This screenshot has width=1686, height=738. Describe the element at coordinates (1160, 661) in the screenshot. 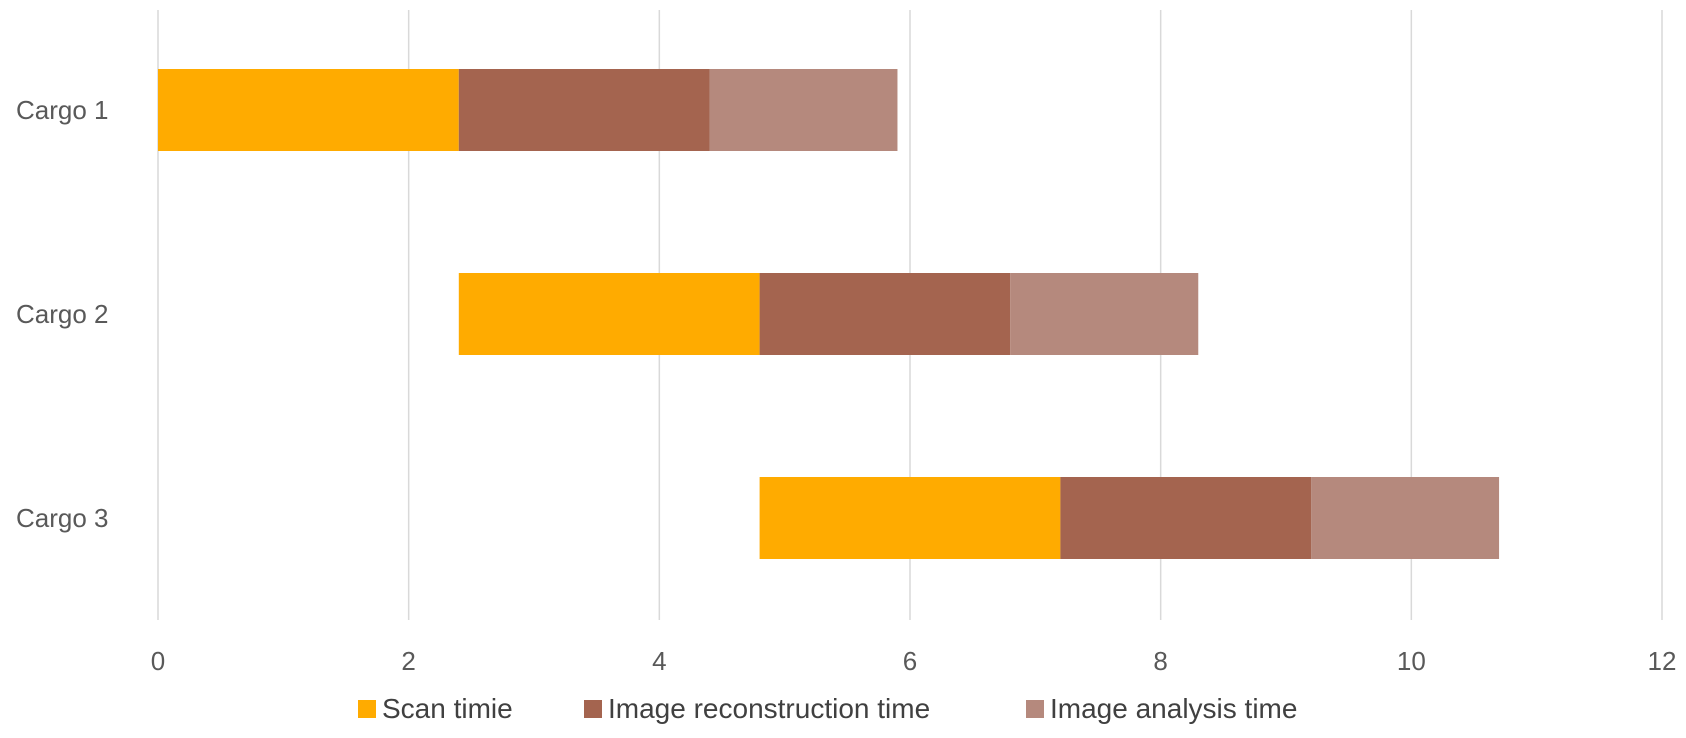

I see `x-tick-label: 8` at that location.